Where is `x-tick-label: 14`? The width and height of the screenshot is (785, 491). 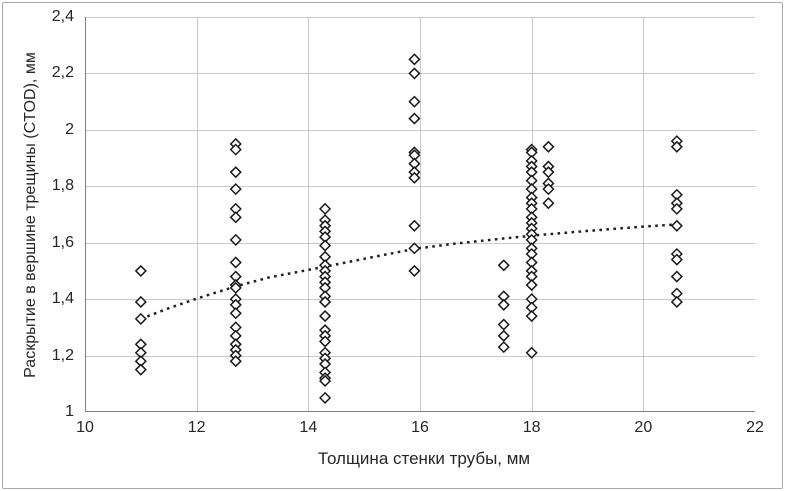 x-tick-label: 14 is located at coordinates (308, 427).